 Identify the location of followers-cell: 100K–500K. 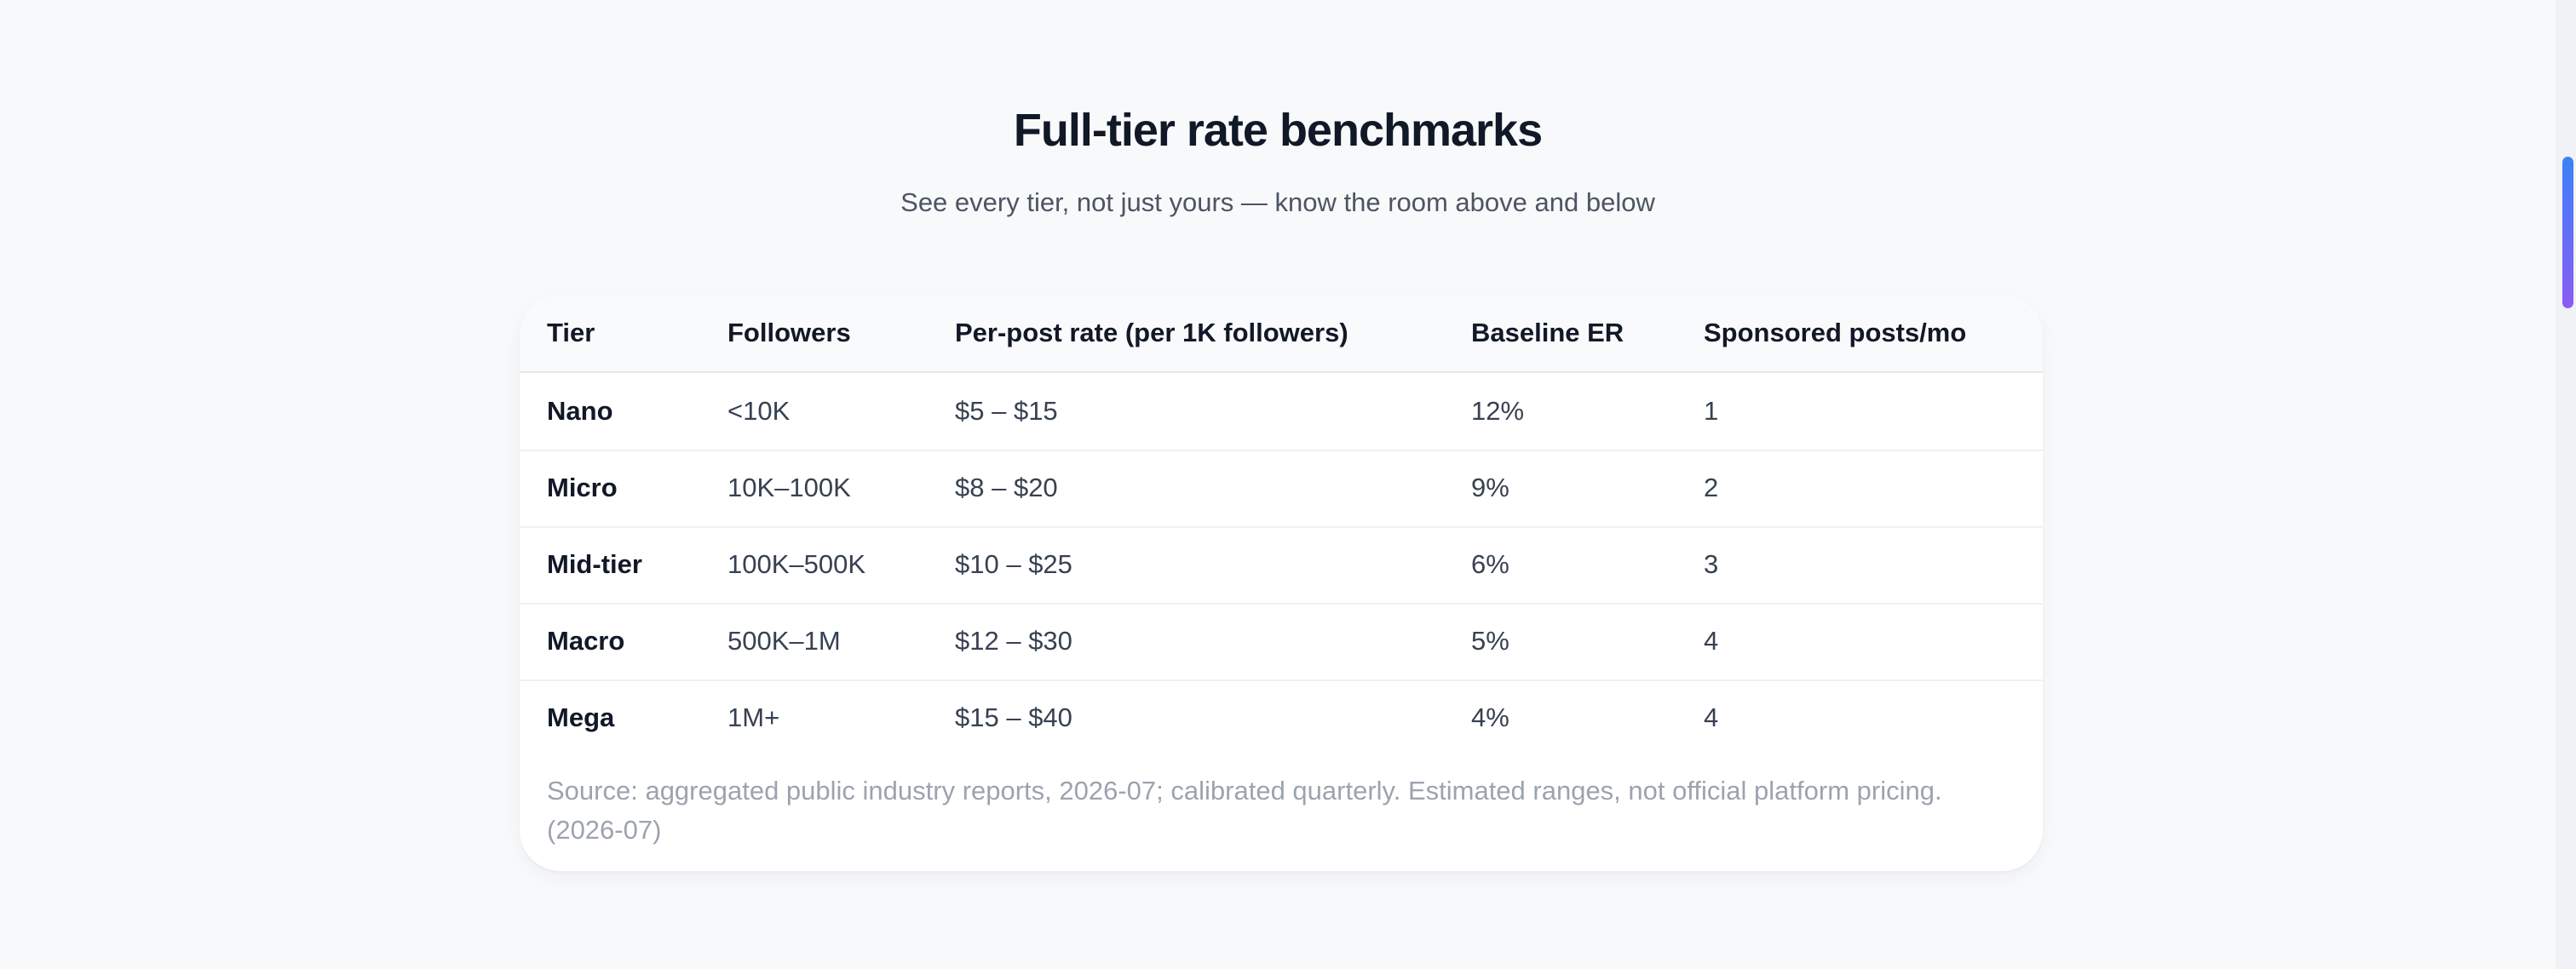
(797, 564).